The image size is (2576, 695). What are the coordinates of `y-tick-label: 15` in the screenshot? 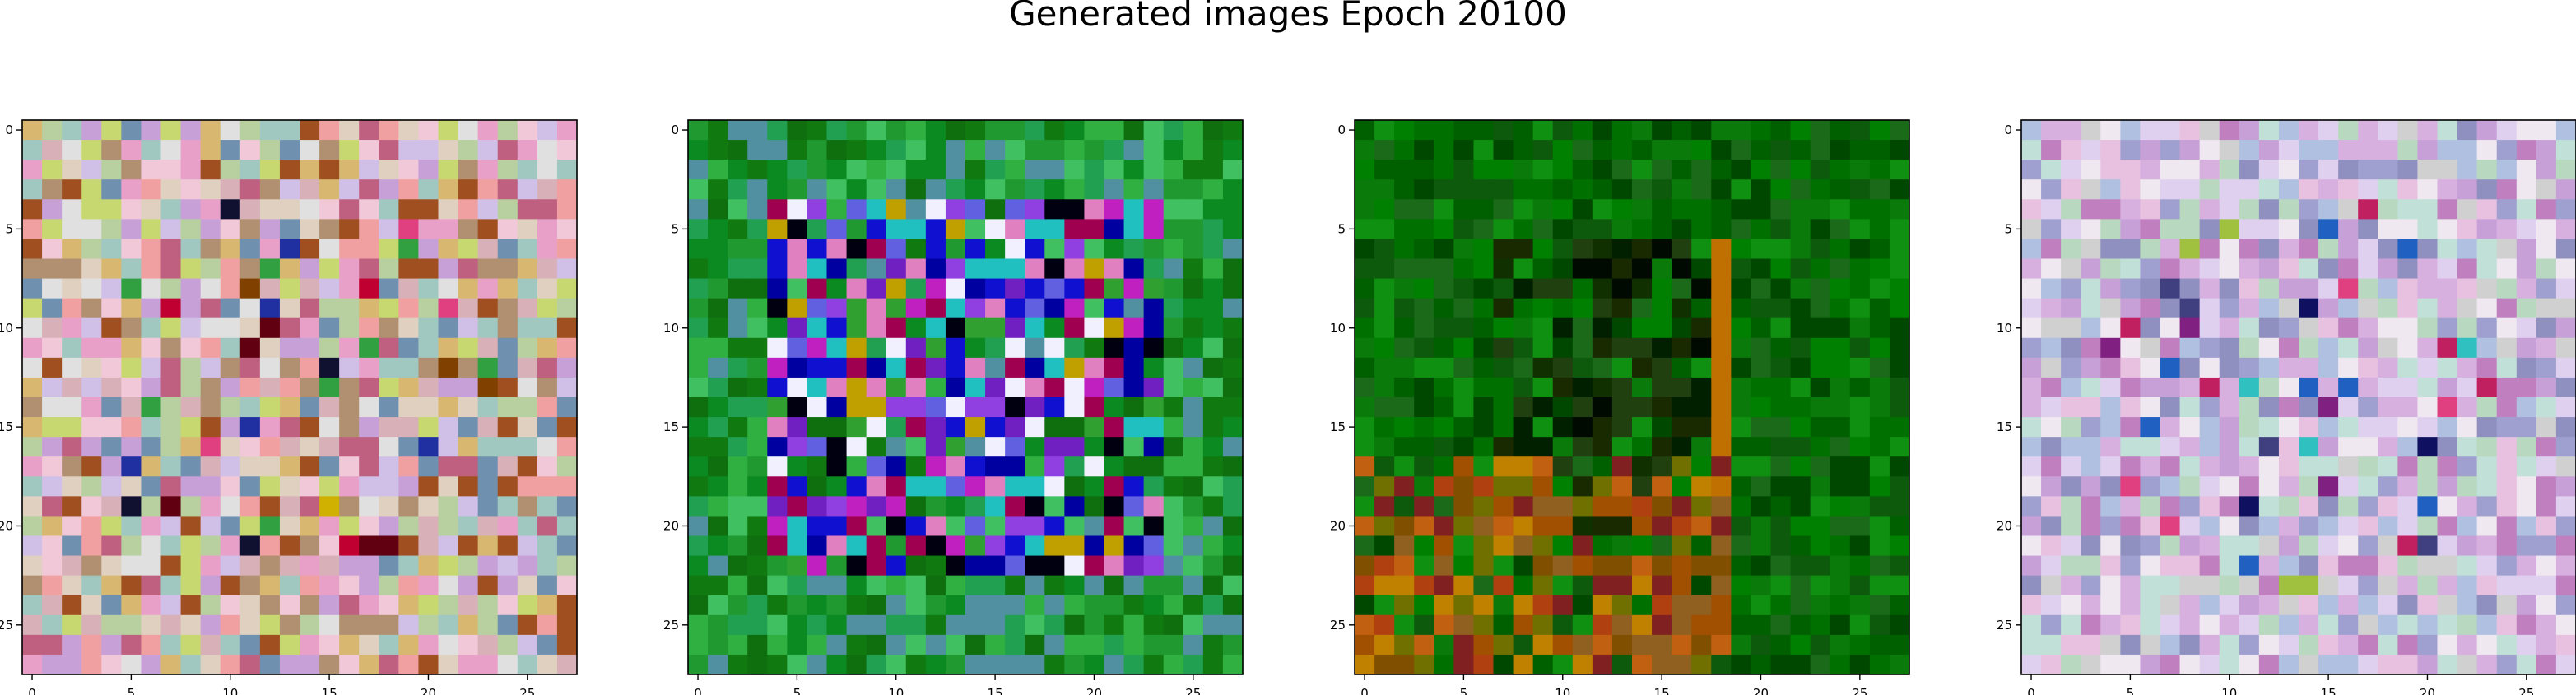 It's located at (1338, 426).